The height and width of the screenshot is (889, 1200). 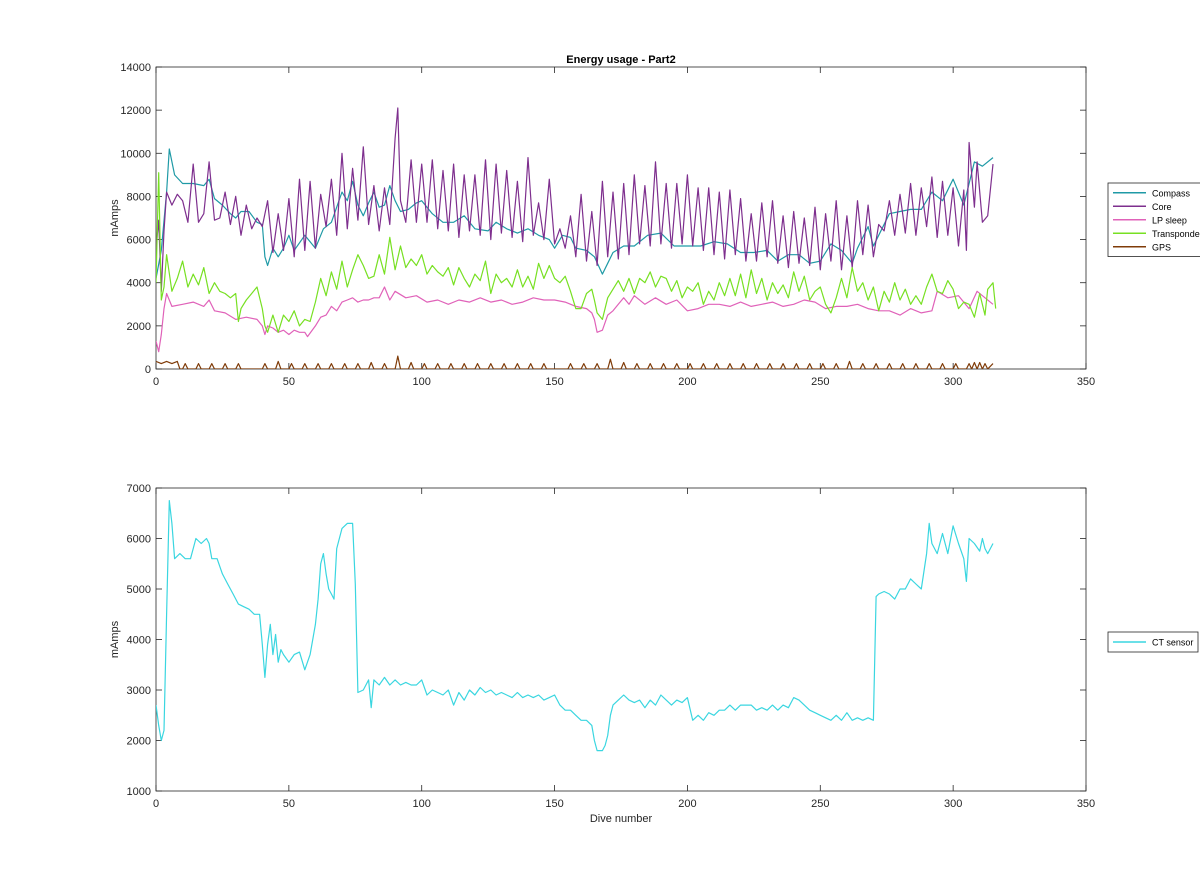 What do you see at coordinates (1171, 193) in the screenshot?
I see `legend-label: Compass` at bounding box center [1171, 193].